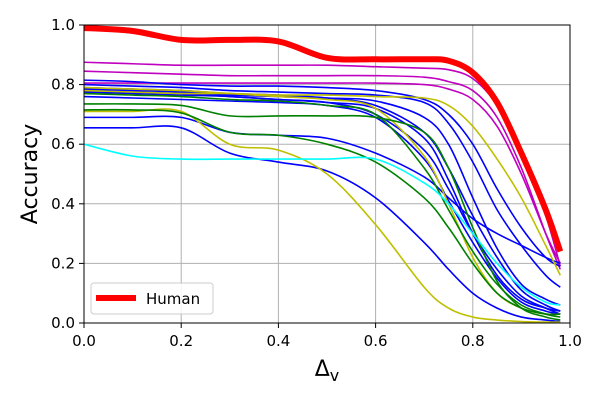 The height and width of the screenshot is (400, 600). I want to click on legend-label-human: Human, so click(173, 299).